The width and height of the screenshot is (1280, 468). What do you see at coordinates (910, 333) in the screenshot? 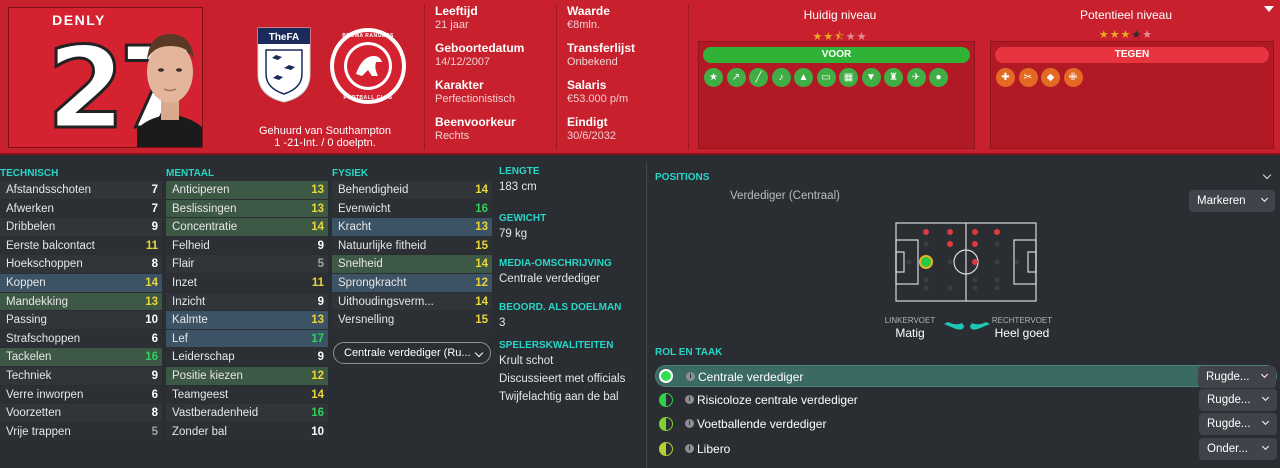
I see `left-foot-value: Matig` at bounding box center [910, 333].